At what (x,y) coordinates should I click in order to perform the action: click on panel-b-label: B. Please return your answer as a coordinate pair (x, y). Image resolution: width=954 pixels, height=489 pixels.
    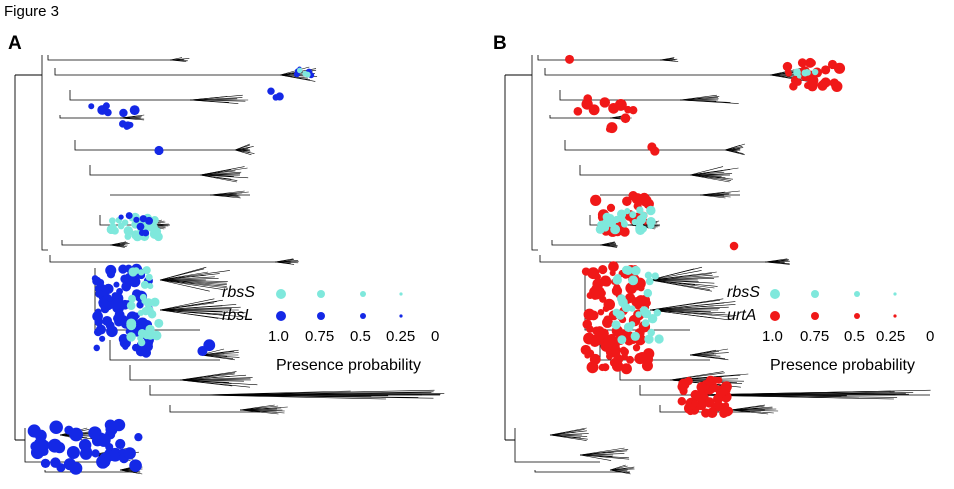
    Looking at the image, I should click on (500, 43).